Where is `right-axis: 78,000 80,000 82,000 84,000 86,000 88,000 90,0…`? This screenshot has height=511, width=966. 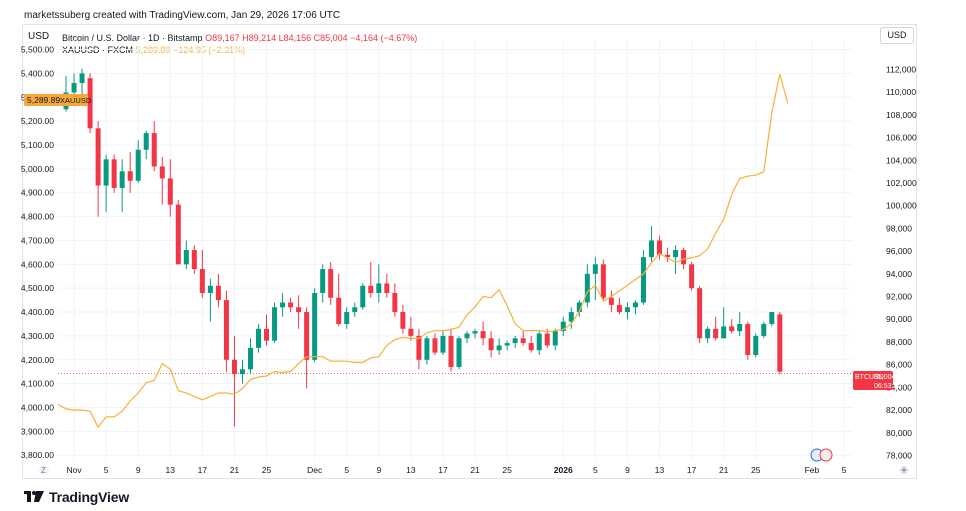
right-axis: 78,000 80,000 82,000 84,000 86,000 88,000 90,0… is located at coordinates (901, 263).